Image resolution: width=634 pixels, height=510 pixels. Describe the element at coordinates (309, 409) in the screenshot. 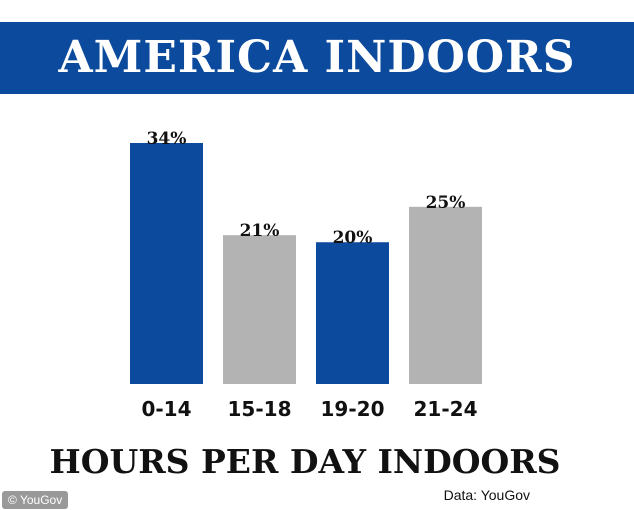

I see `tick-labels-layer: 0-14 15-18 19-20 21-24` at that location.